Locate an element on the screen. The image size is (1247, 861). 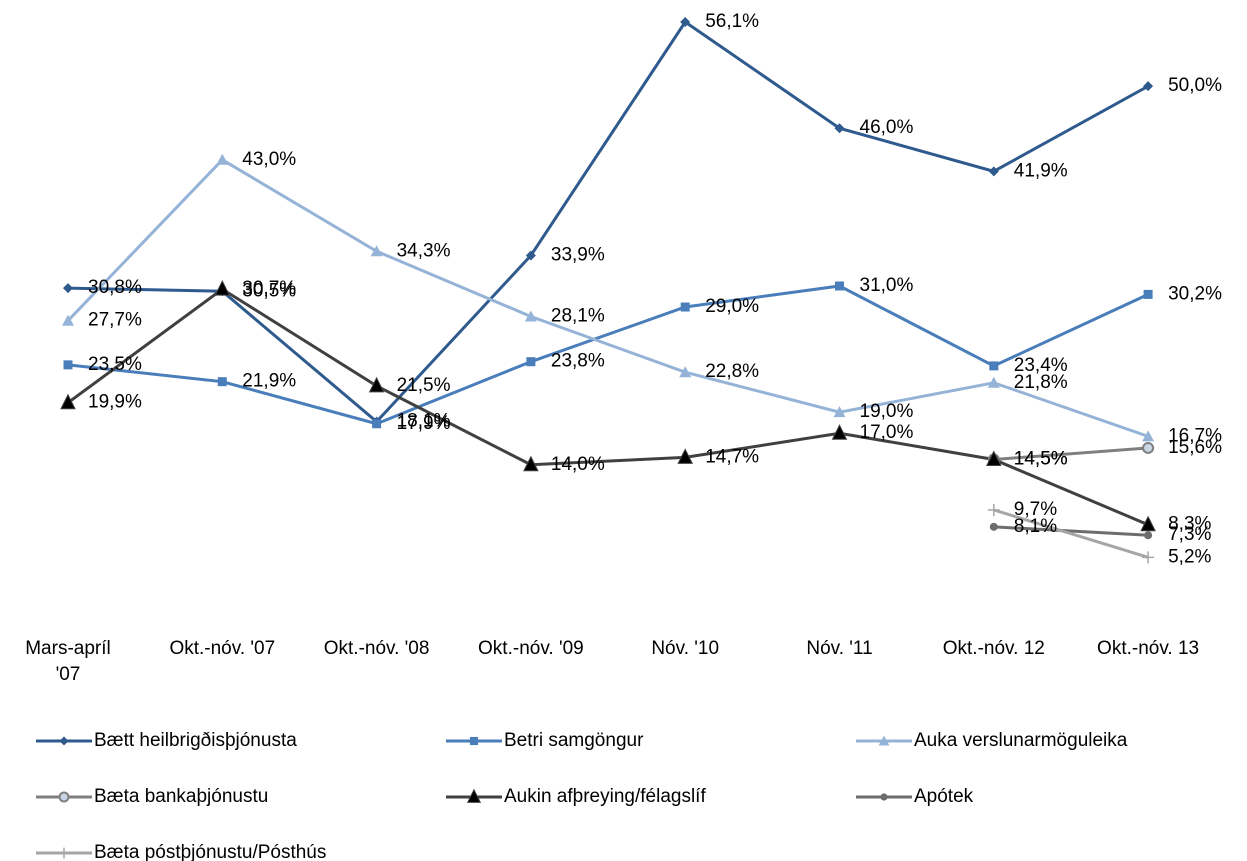
legend-item: Bætt heilbrigðisþjónusta is located at coordinates (166, 740).